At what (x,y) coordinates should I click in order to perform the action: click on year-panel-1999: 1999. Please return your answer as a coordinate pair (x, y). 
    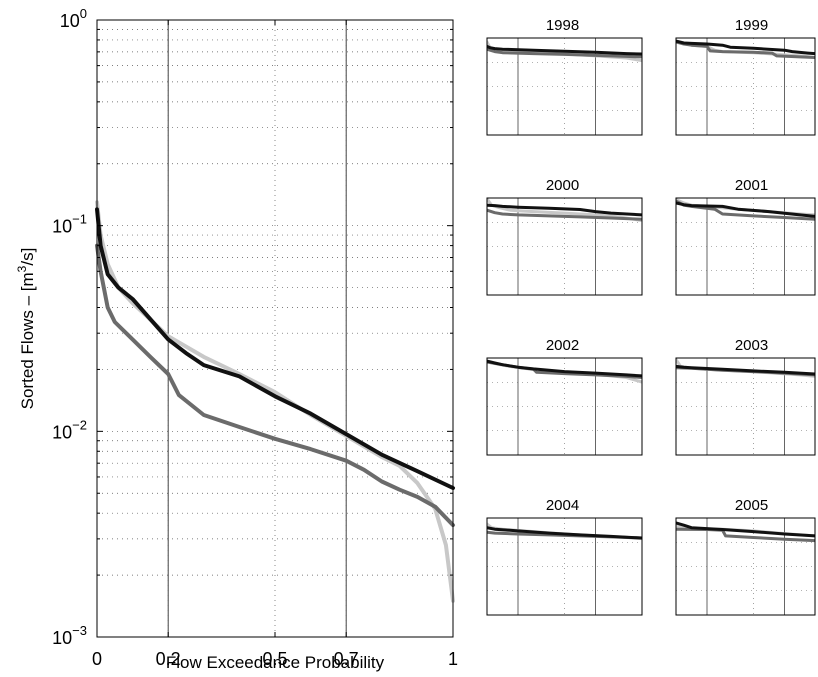
    Looking at the image, I should click on (745, 76).